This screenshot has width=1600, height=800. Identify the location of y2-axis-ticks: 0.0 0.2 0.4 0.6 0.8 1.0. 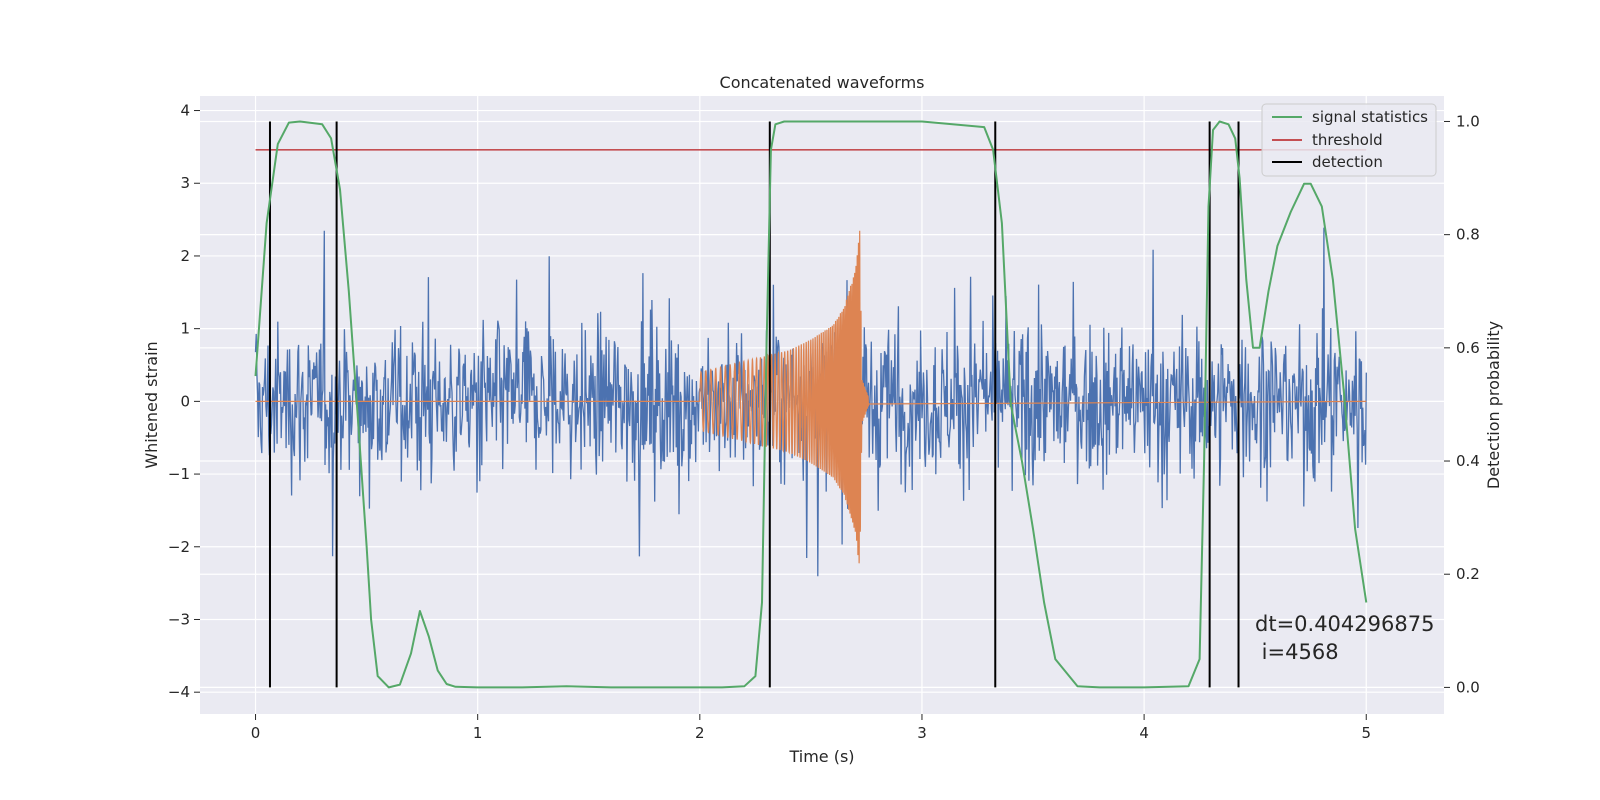
(1462, 404).